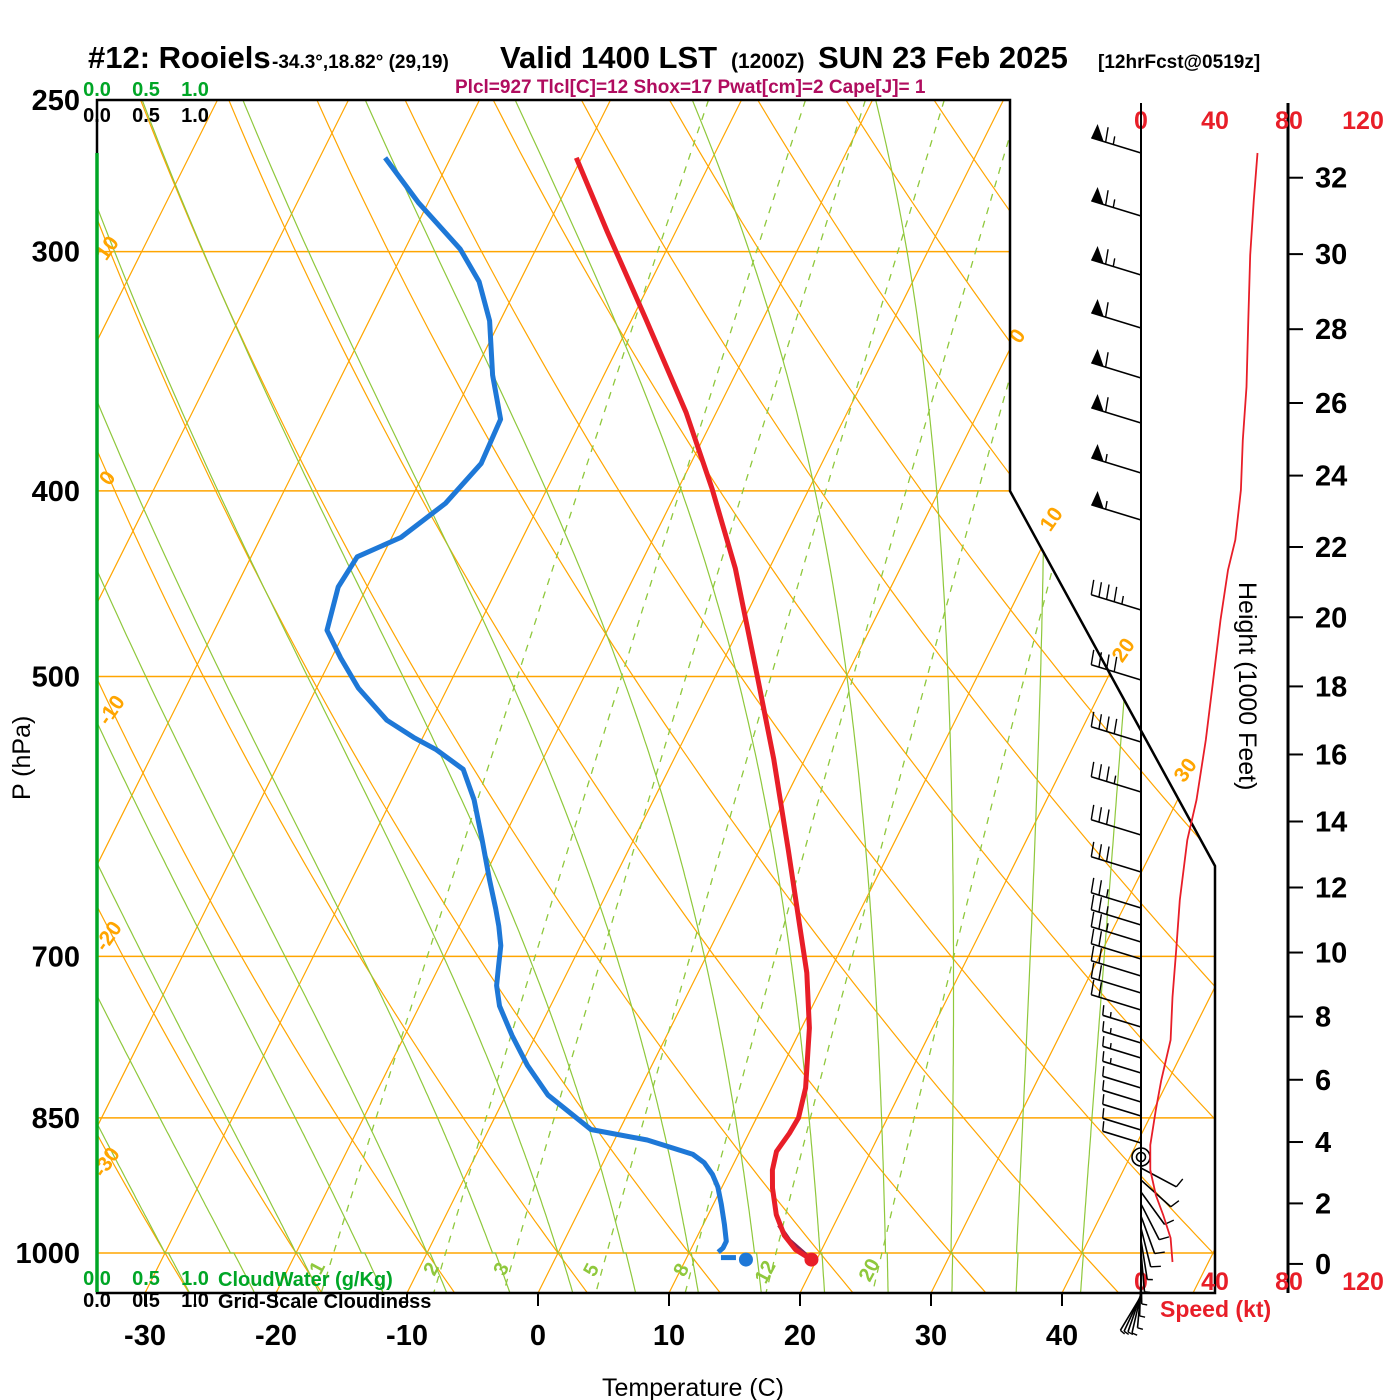 The height and width of the screenshot is (1400, 1400). I want to click on speed-axis-title: Speed (kt), so click(1216, 1309).